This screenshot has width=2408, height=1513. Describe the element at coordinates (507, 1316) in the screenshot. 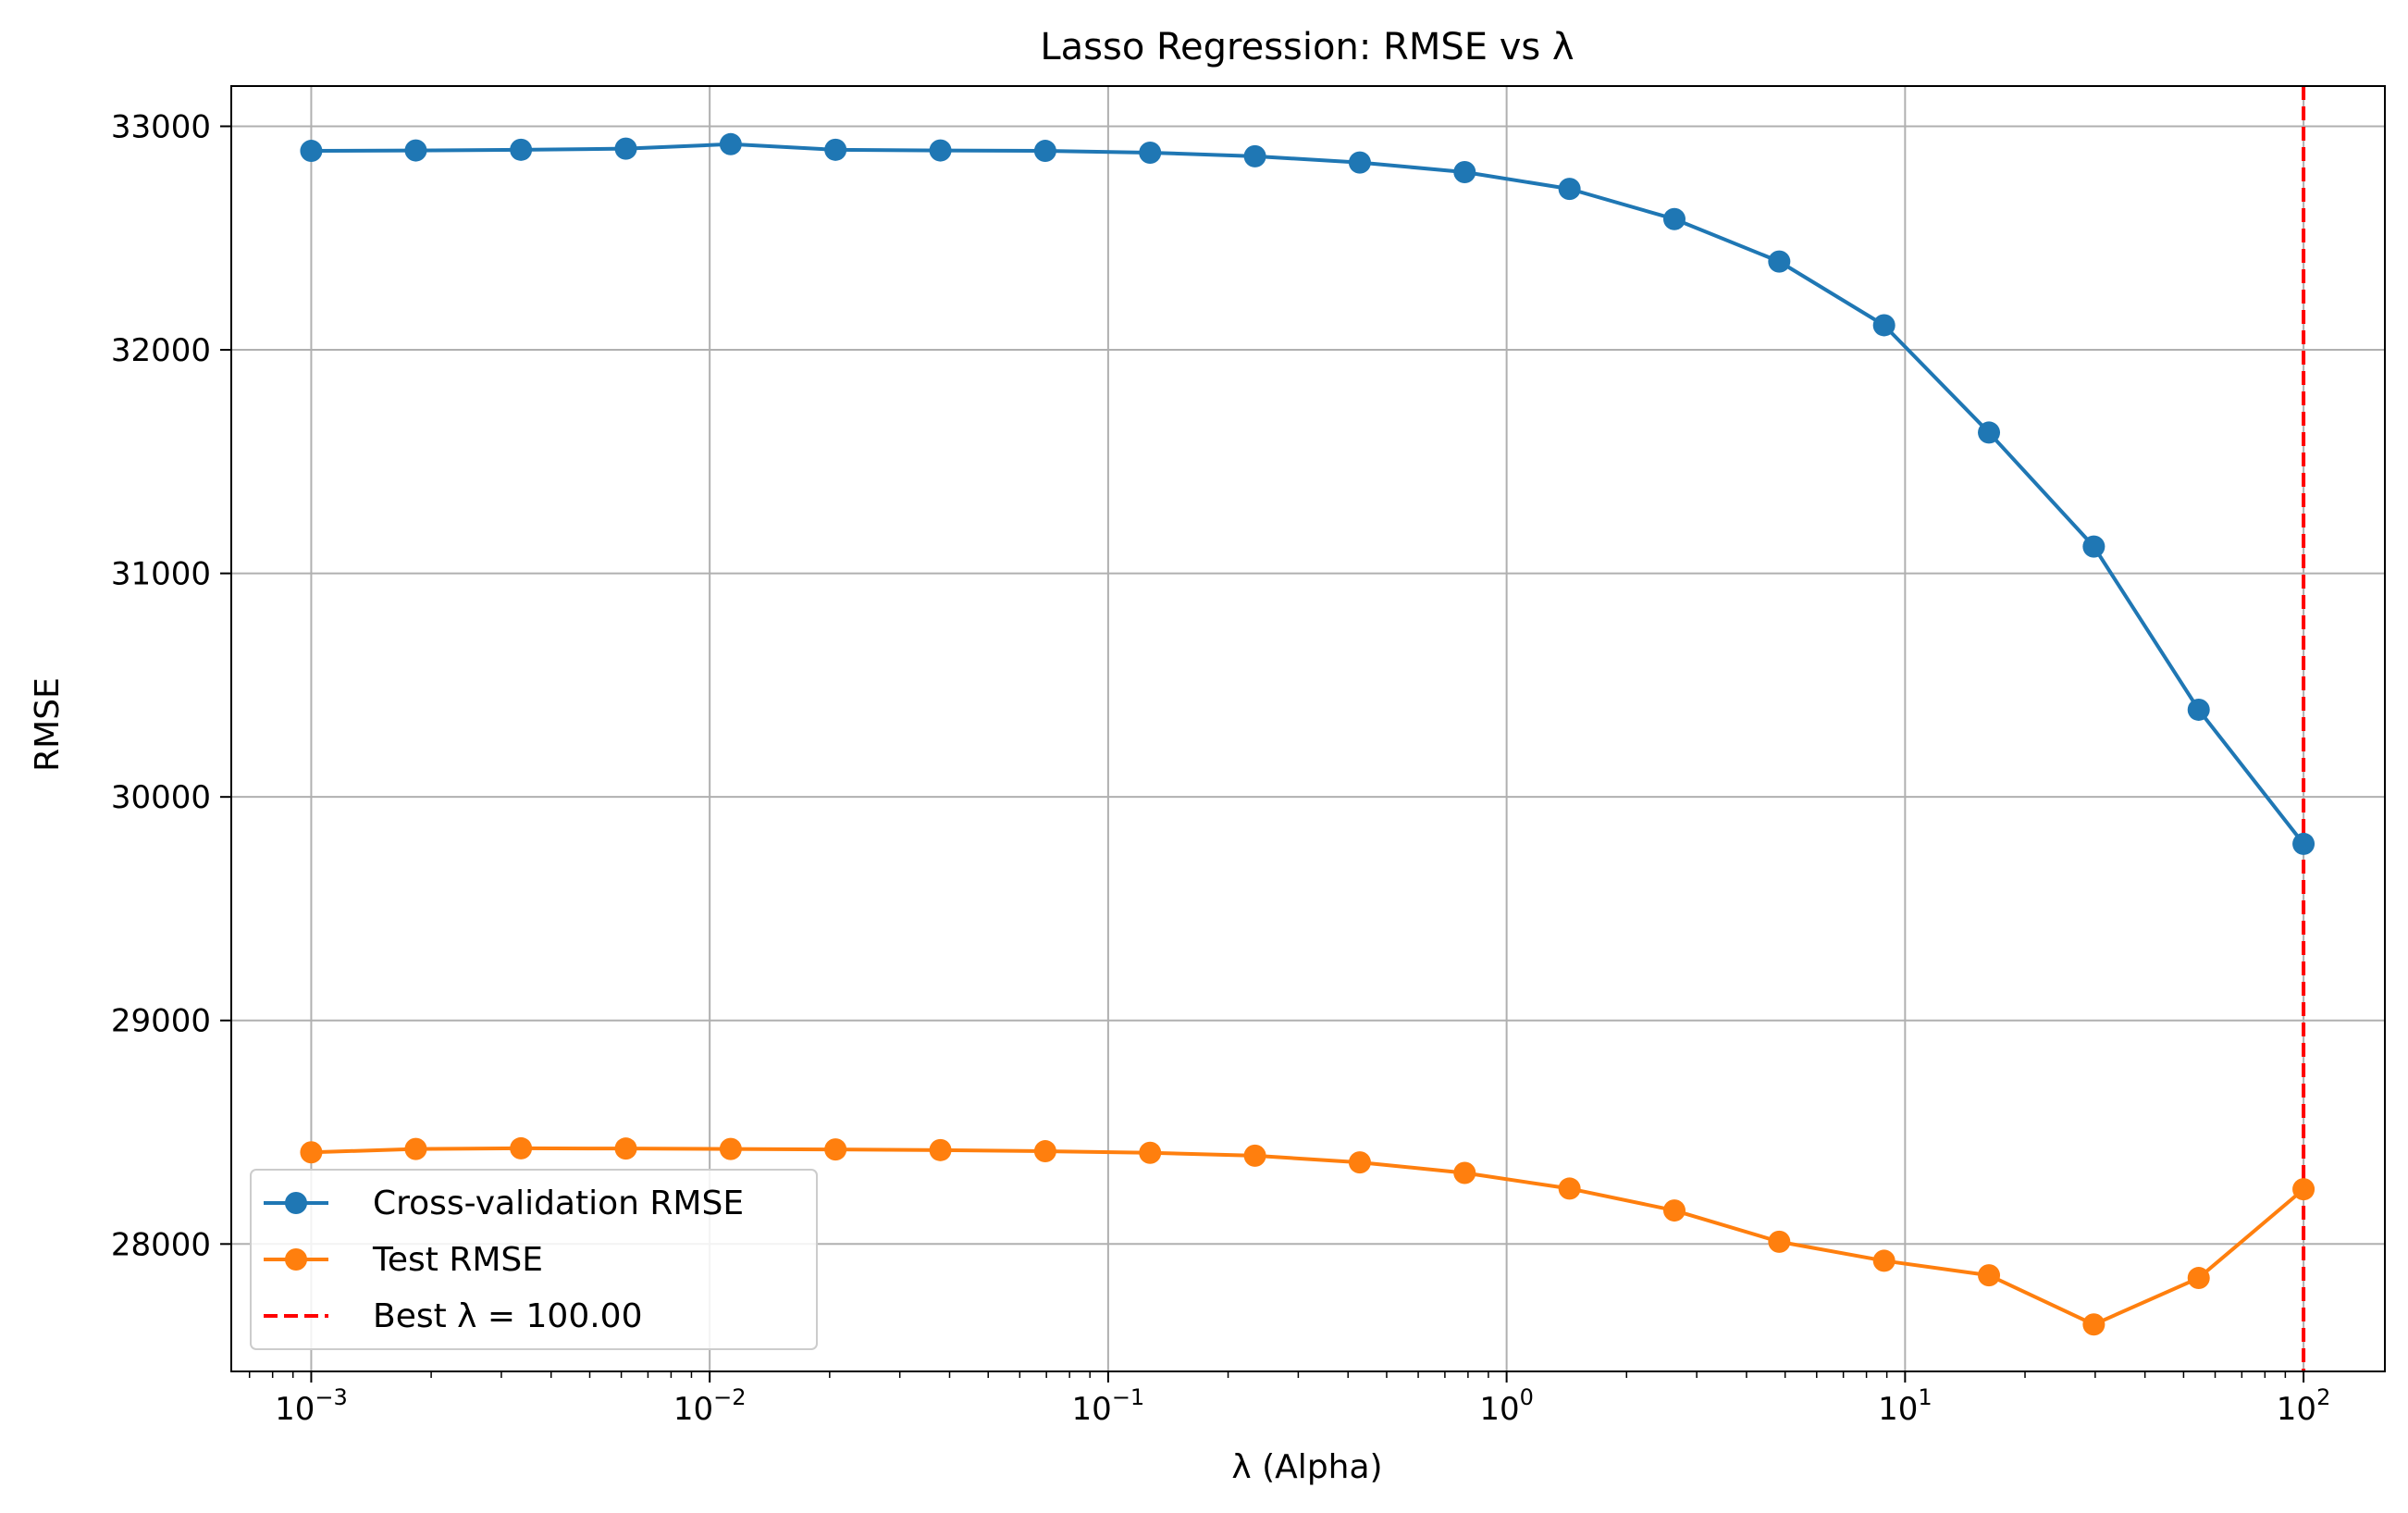

I see `legend-label-best-lambda: Best λ = 100.00` at that location.